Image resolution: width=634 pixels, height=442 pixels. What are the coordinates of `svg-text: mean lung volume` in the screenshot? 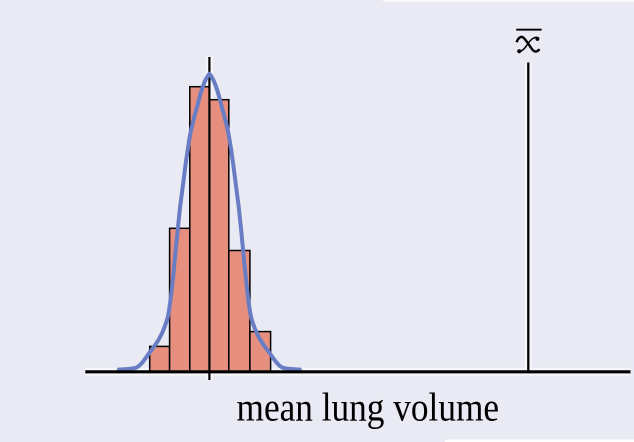 It's located at (368, 407).